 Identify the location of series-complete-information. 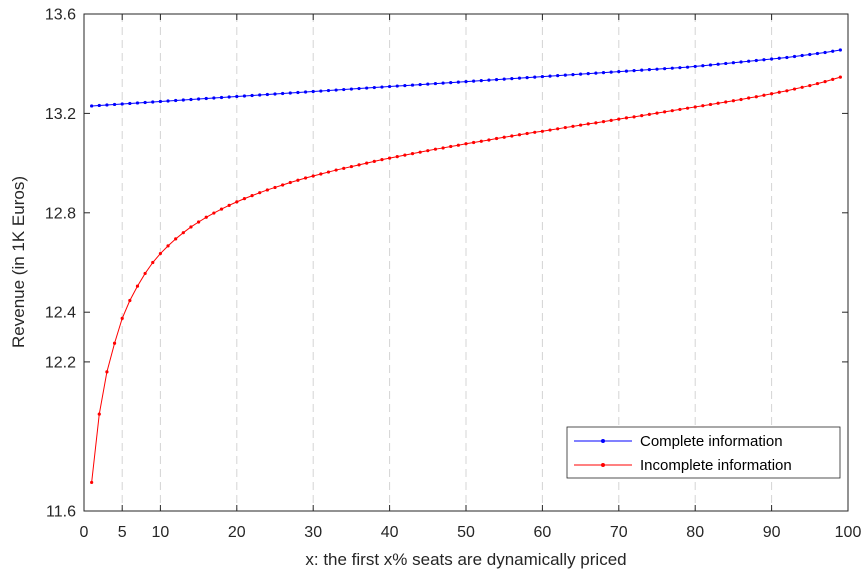
(466, 78).